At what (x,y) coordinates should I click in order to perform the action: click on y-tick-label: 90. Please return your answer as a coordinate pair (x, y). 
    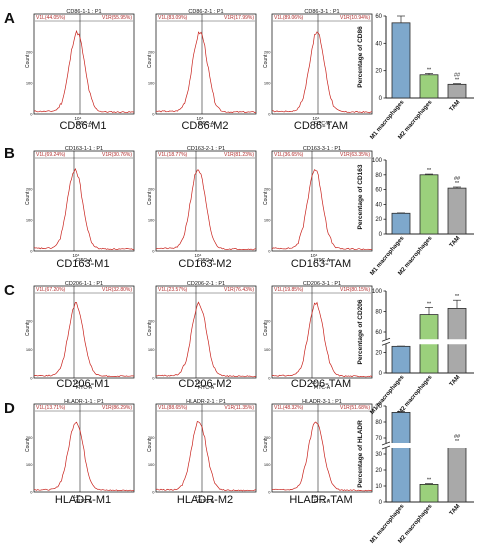
    Looking at the image, I should click on (378, 407).